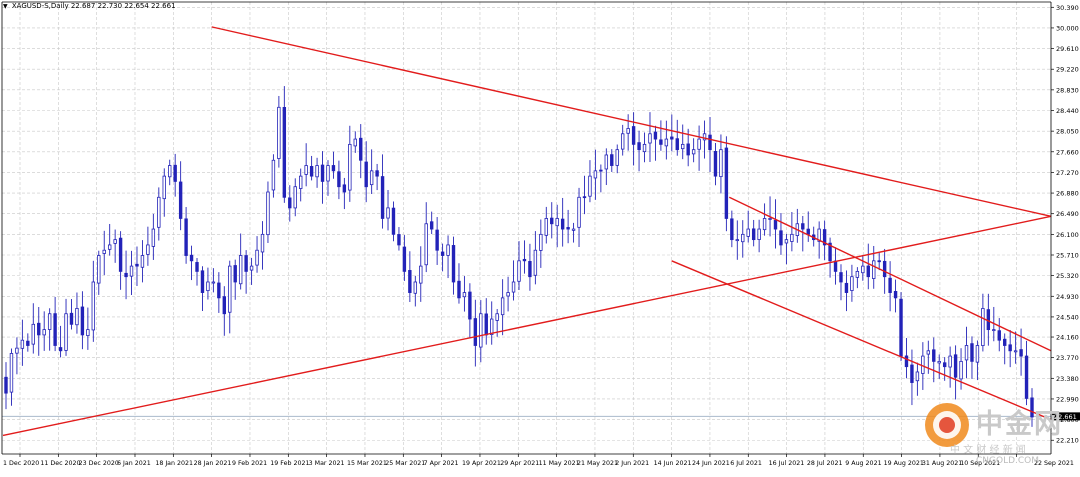  What do you see at coordinates (861, 340) in the screenshot?
I see `trendline-channel-bottom` at bounding box center [861, 340].